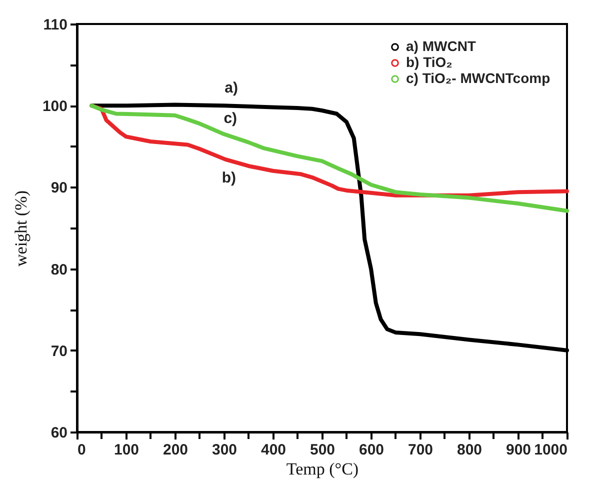 The width and height of the screenshot is (590, 495). I want to click on x-tick-label: 500, so click(323, 450).